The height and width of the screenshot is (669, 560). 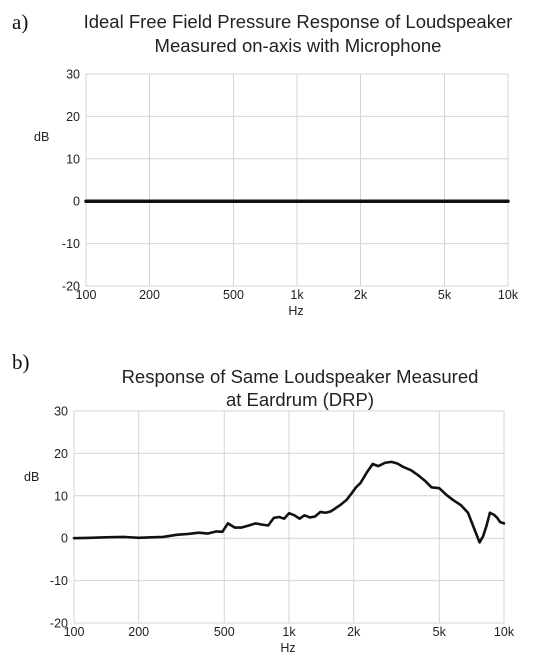 I want to click on panel-a-y-tick-label: 20, so click(x=73, y=117).